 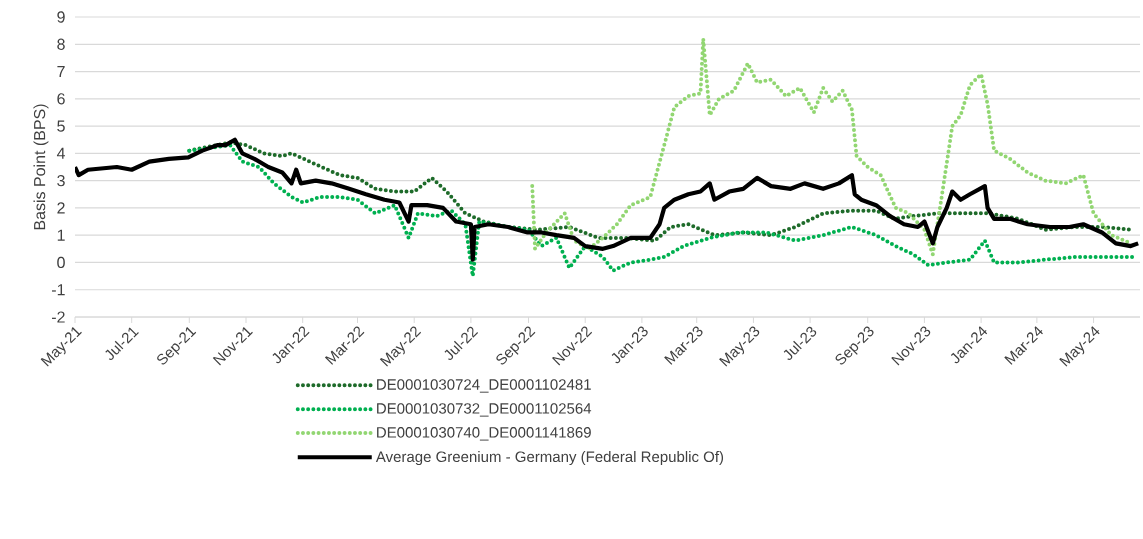 I want to click on y-tick-label: 3, so click(x=61, y=180).